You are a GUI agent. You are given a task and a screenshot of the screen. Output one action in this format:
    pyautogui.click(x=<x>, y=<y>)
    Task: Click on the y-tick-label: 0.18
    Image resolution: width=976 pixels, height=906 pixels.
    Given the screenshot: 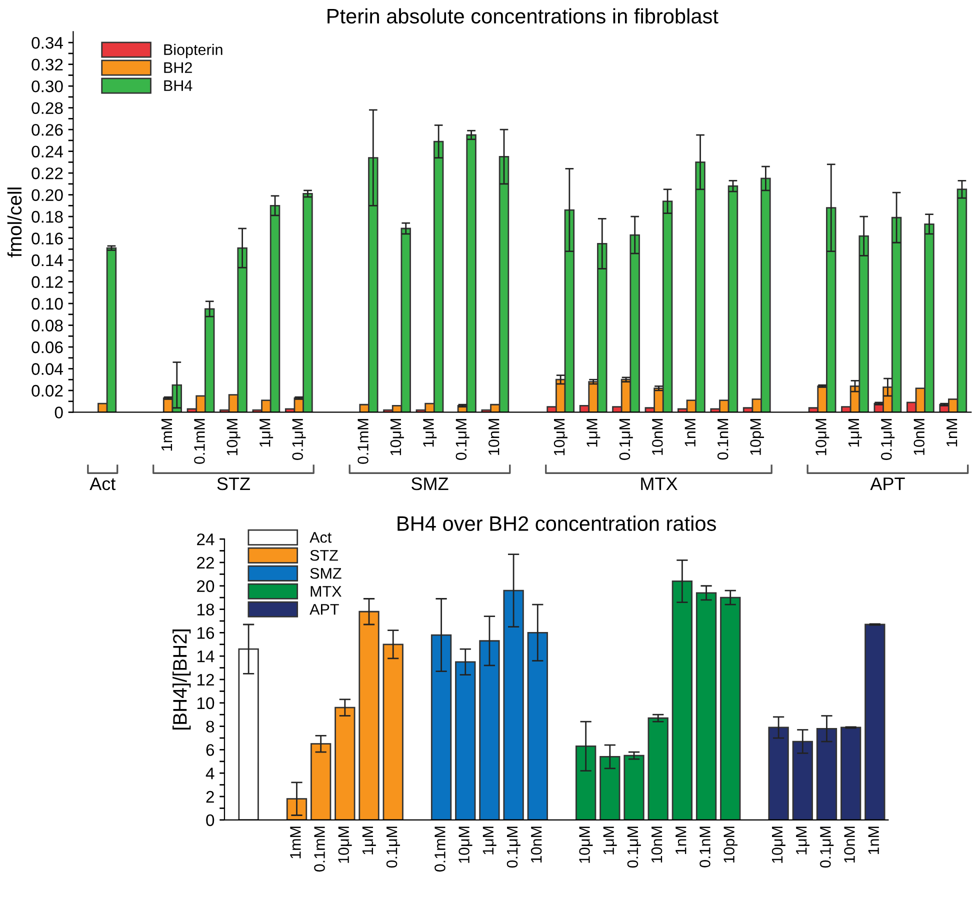 What is the action you would take?
    pyautogui.click(x=47, y=216)
    